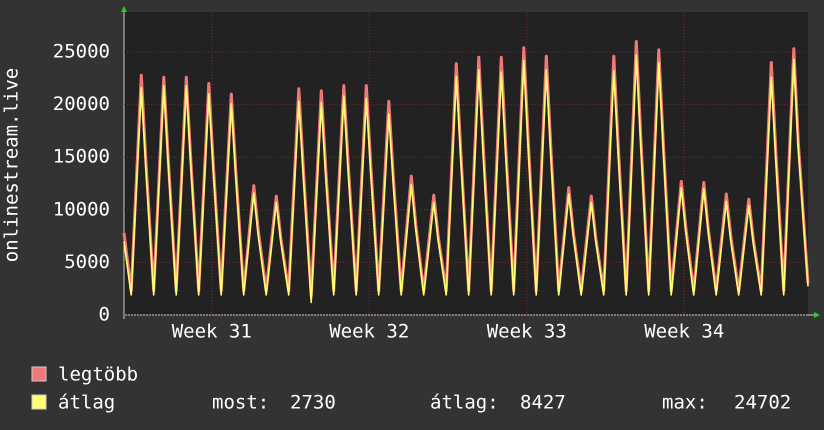 The image size is (824, 430). What do you see at coordinates (313, 403) in the screenshot?
I see `stat-value: 2730` at bounding box center [313, 403].